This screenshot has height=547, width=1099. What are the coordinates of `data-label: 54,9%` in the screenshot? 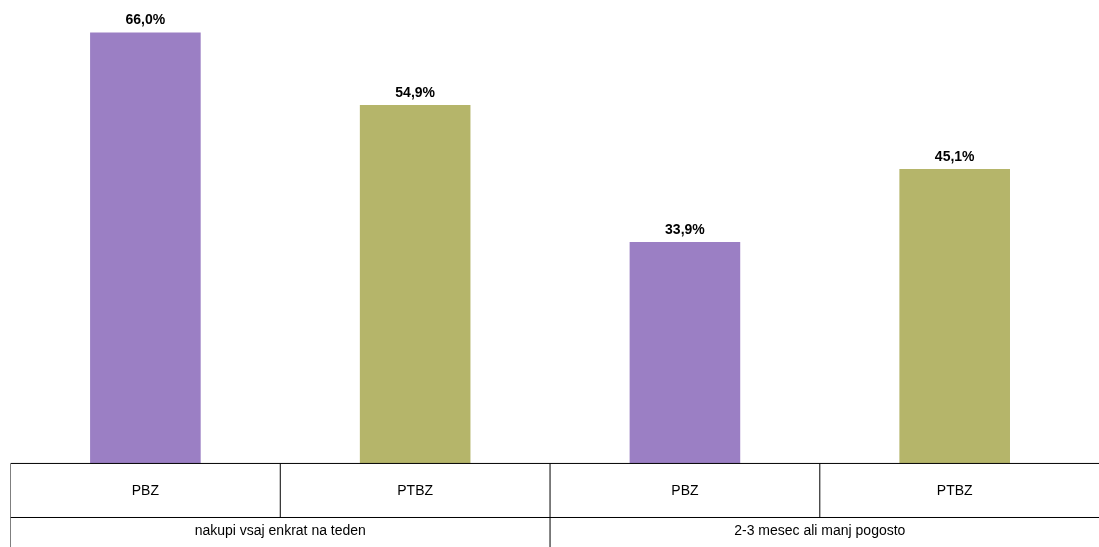 It's located at (415, 91).